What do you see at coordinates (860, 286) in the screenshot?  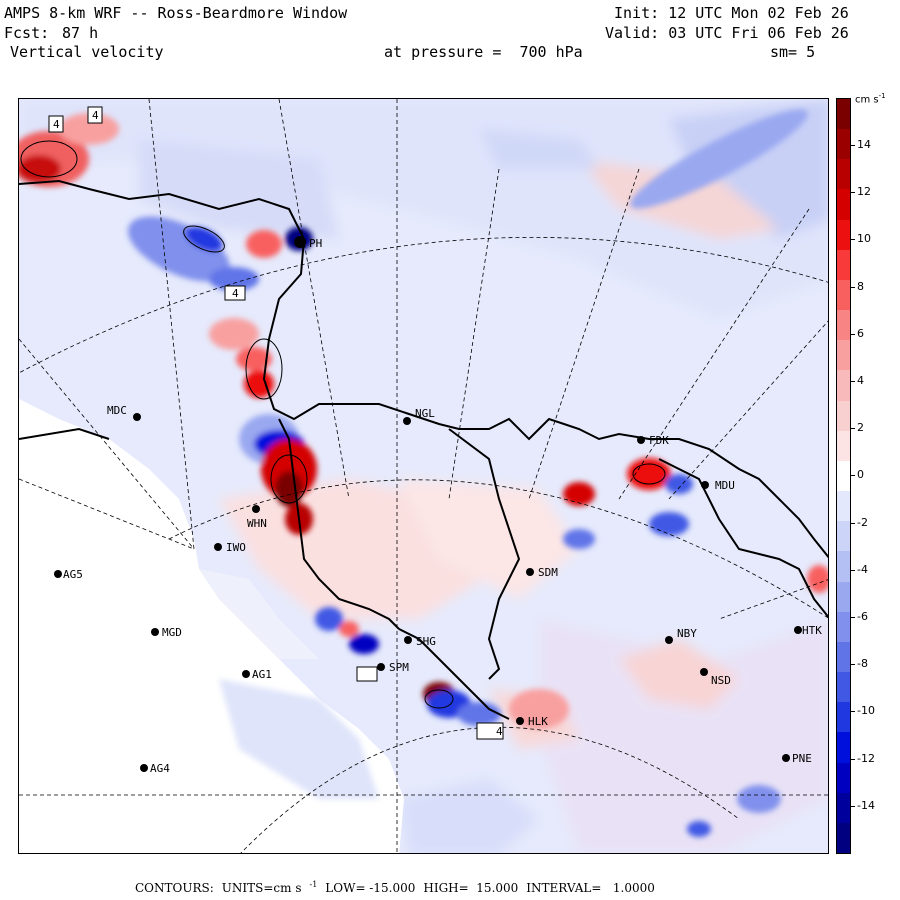 I see `colorbar-tick-label: 8` at bounding box center [860, 286].